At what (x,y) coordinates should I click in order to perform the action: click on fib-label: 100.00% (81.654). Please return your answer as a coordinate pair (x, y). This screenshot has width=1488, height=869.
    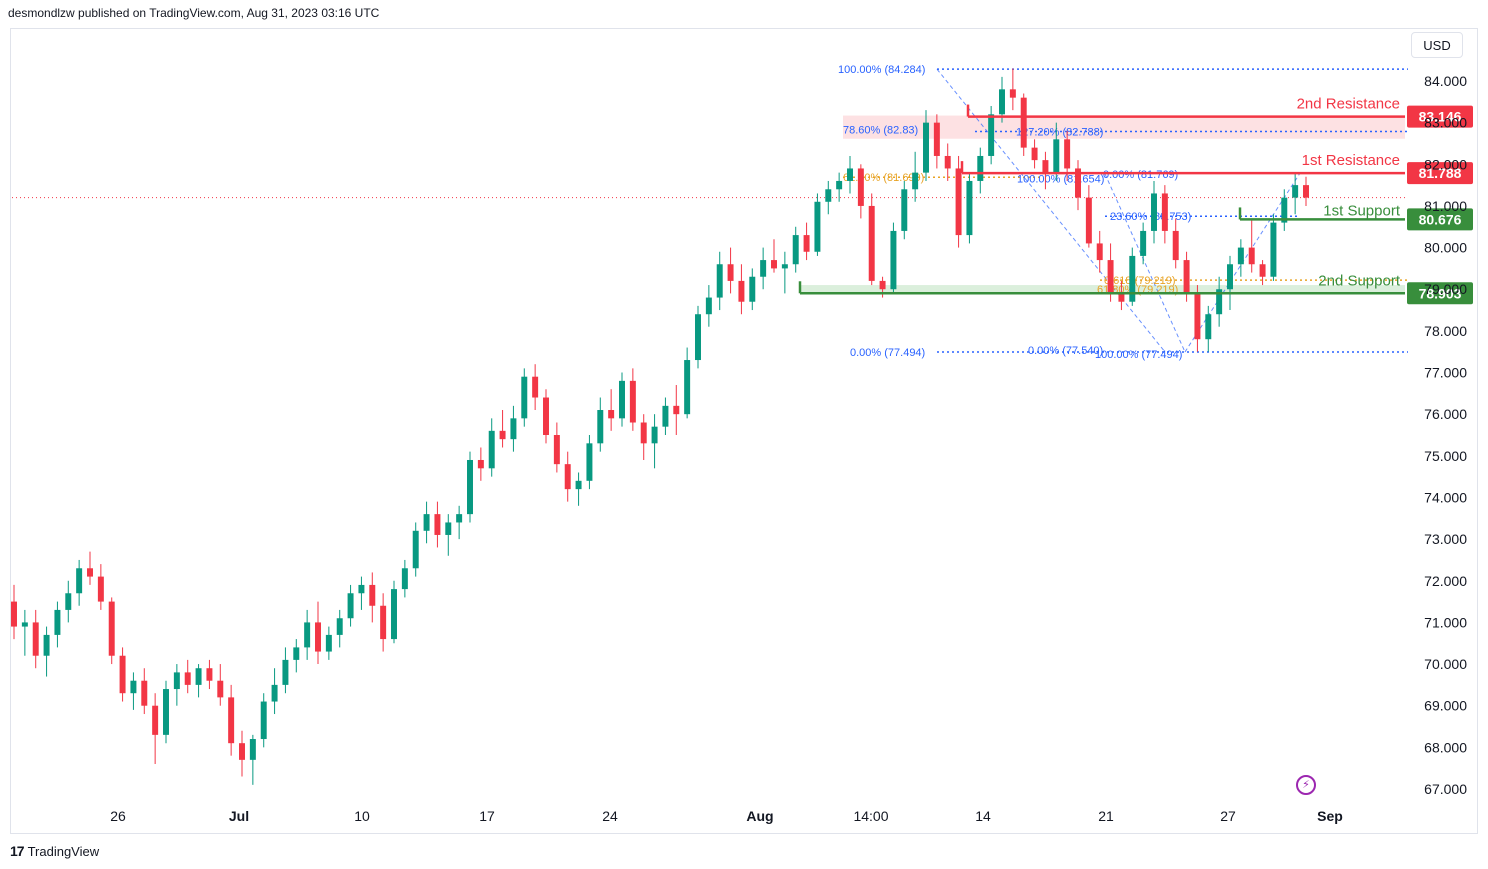
    Looking at the image, I should click on (1060, 180).